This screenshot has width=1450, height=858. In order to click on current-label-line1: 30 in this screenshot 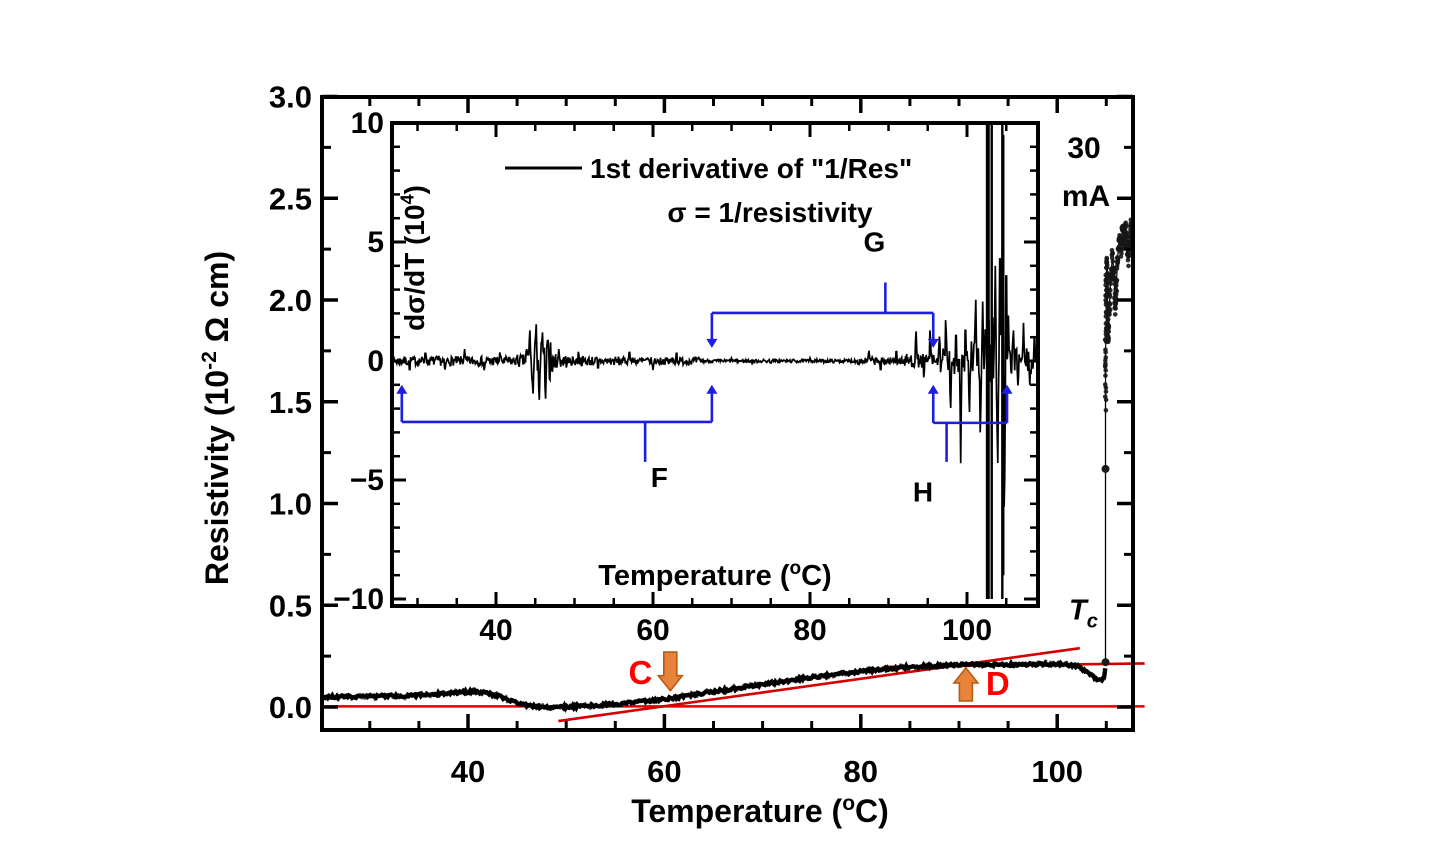, I will do `click(1083, 148)`.